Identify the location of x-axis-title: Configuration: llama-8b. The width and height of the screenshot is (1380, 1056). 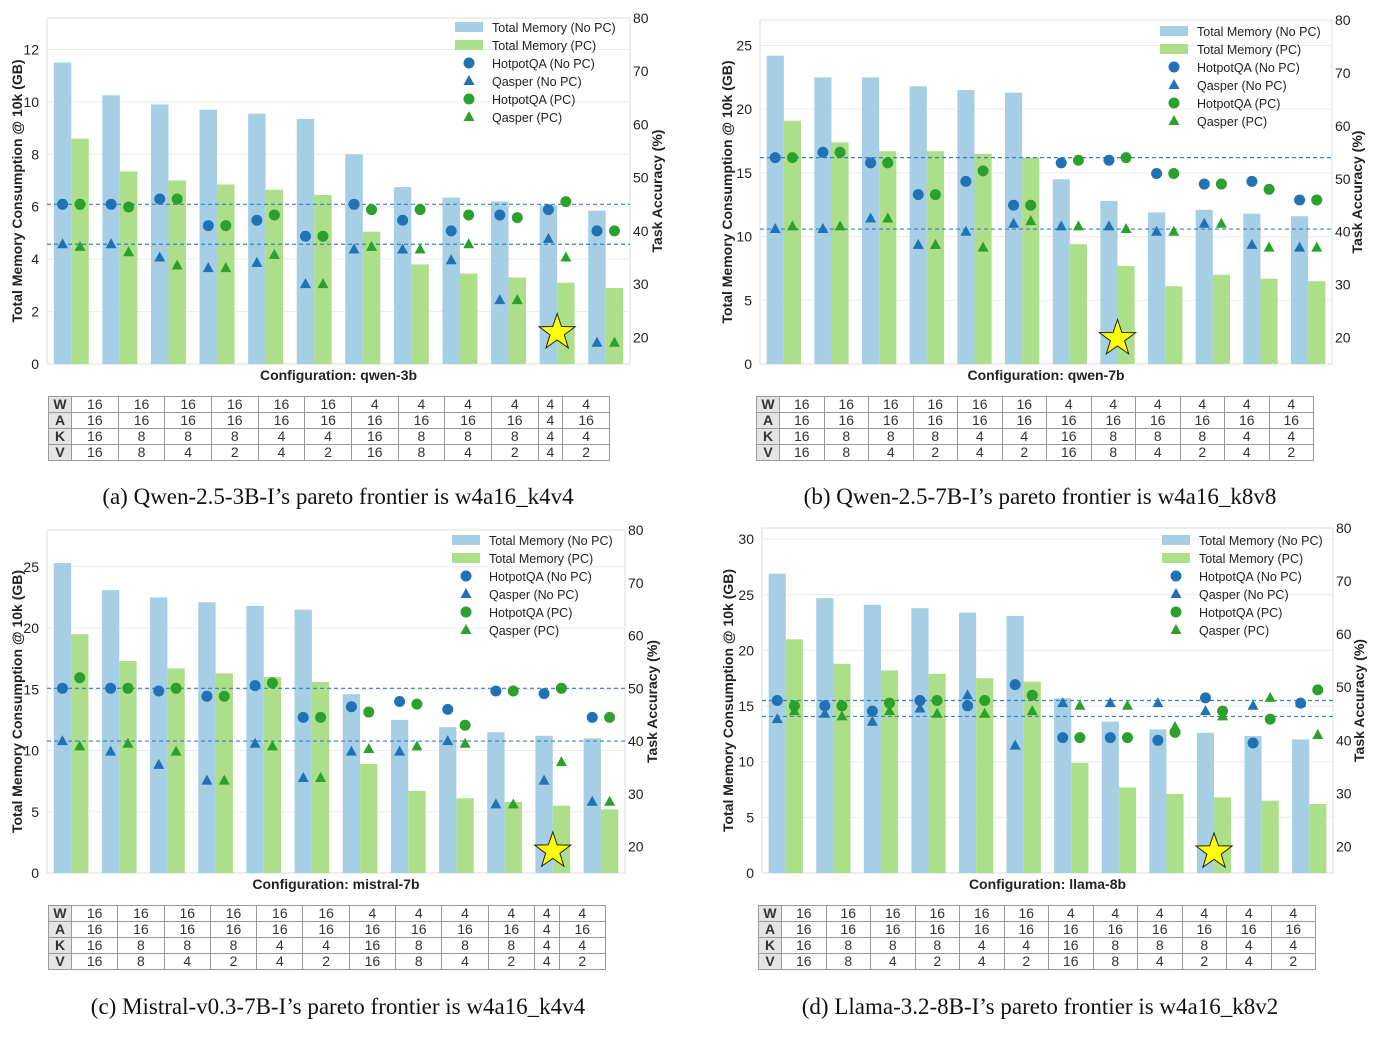
(1047, 884).